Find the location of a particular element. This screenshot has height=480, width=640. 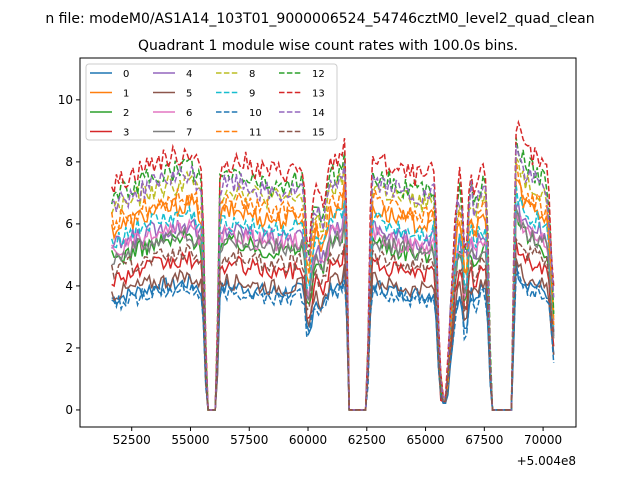

legend-label-9: 9 is located at coordinates (252, 94).